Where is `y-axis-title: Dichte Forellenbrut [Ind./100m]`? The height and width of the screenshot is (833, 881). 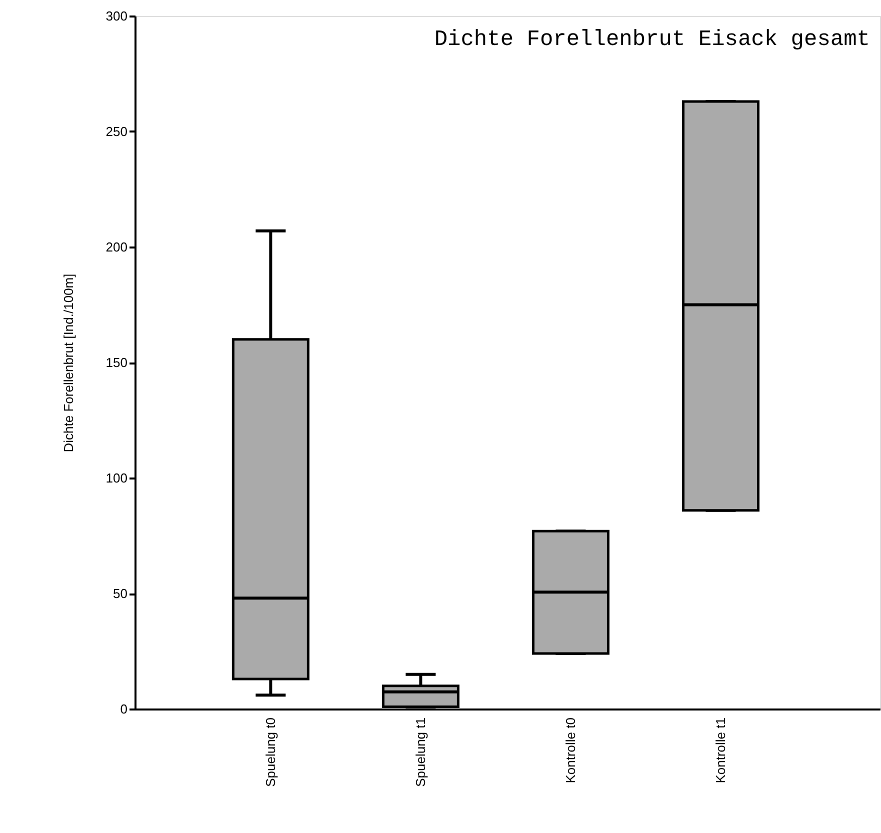
y-axis-title: Dichte Forellenbrut [Ind./100m] is located at coordinates (68, 363).